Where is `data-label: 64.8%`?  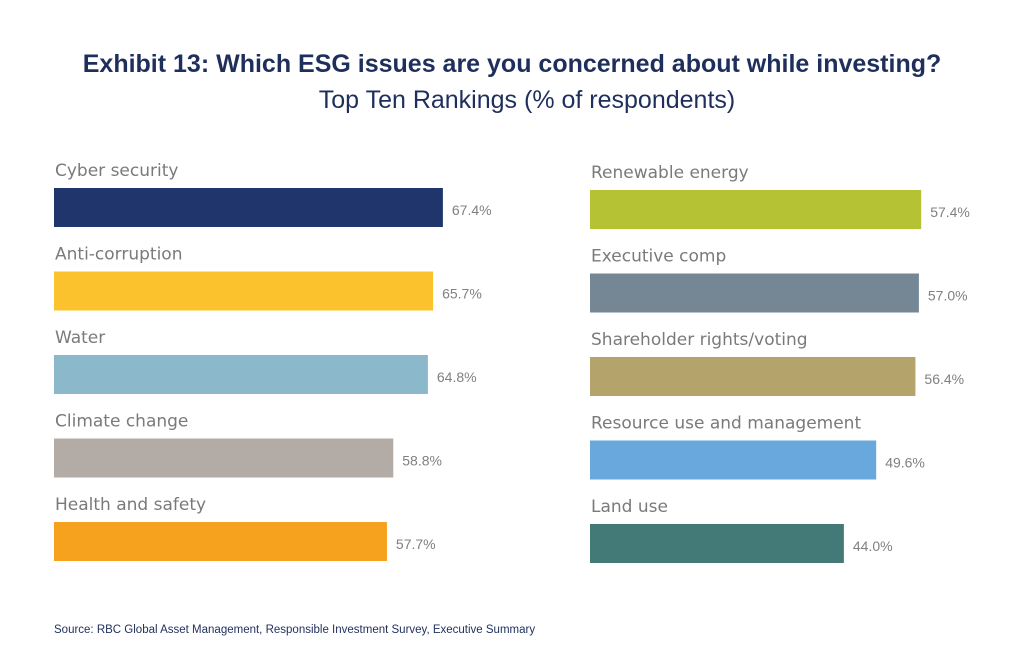 data-label: 64.8% is located at coordinates (457, 377).